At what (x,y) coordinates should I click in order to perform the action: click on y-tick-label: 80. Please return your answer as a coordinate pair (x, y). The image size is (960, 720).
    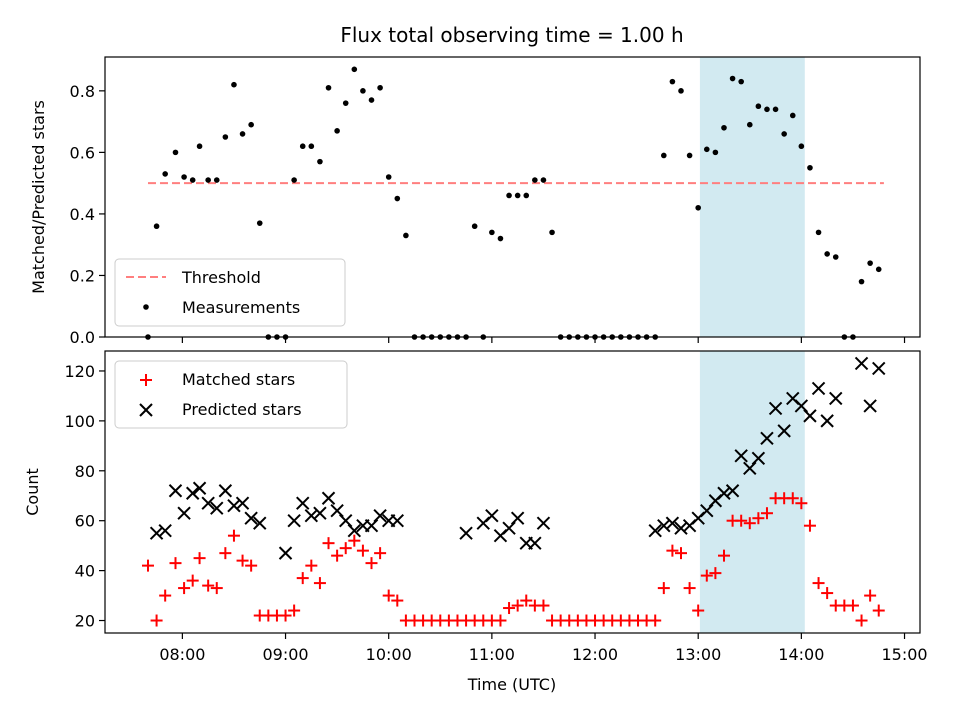
    Looking at the image, I should click on (85, 471).